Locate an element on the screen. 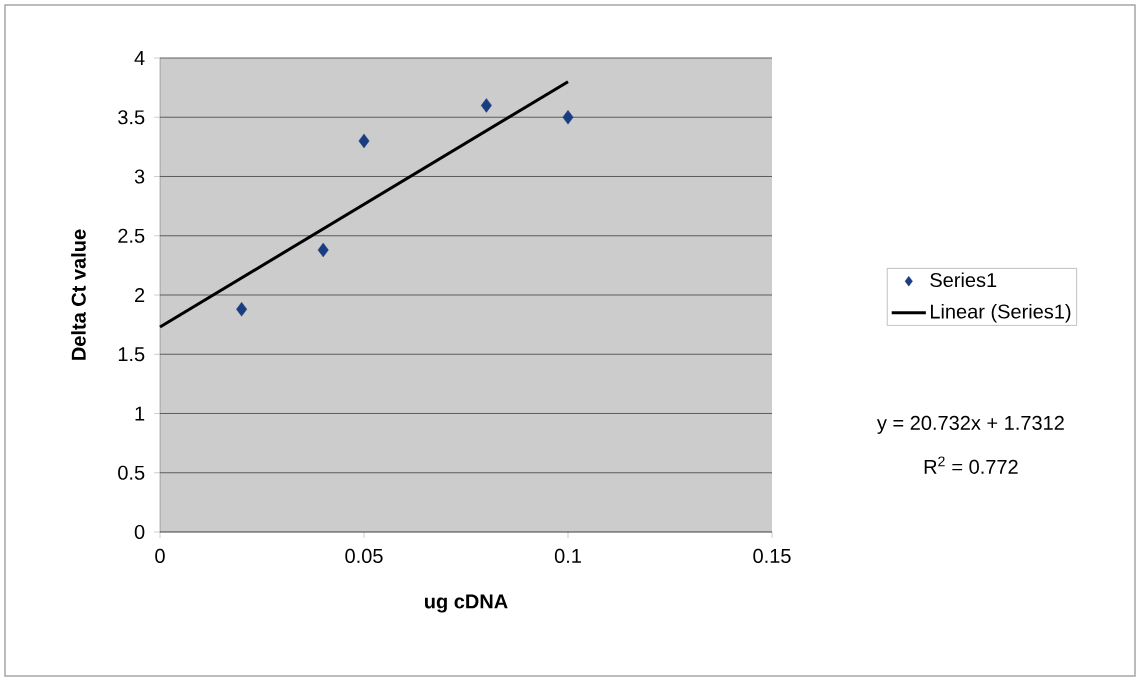 This screenshot has width=1140, height=681. y-tick-label: 2.5 is located at coordinates (131, 235).